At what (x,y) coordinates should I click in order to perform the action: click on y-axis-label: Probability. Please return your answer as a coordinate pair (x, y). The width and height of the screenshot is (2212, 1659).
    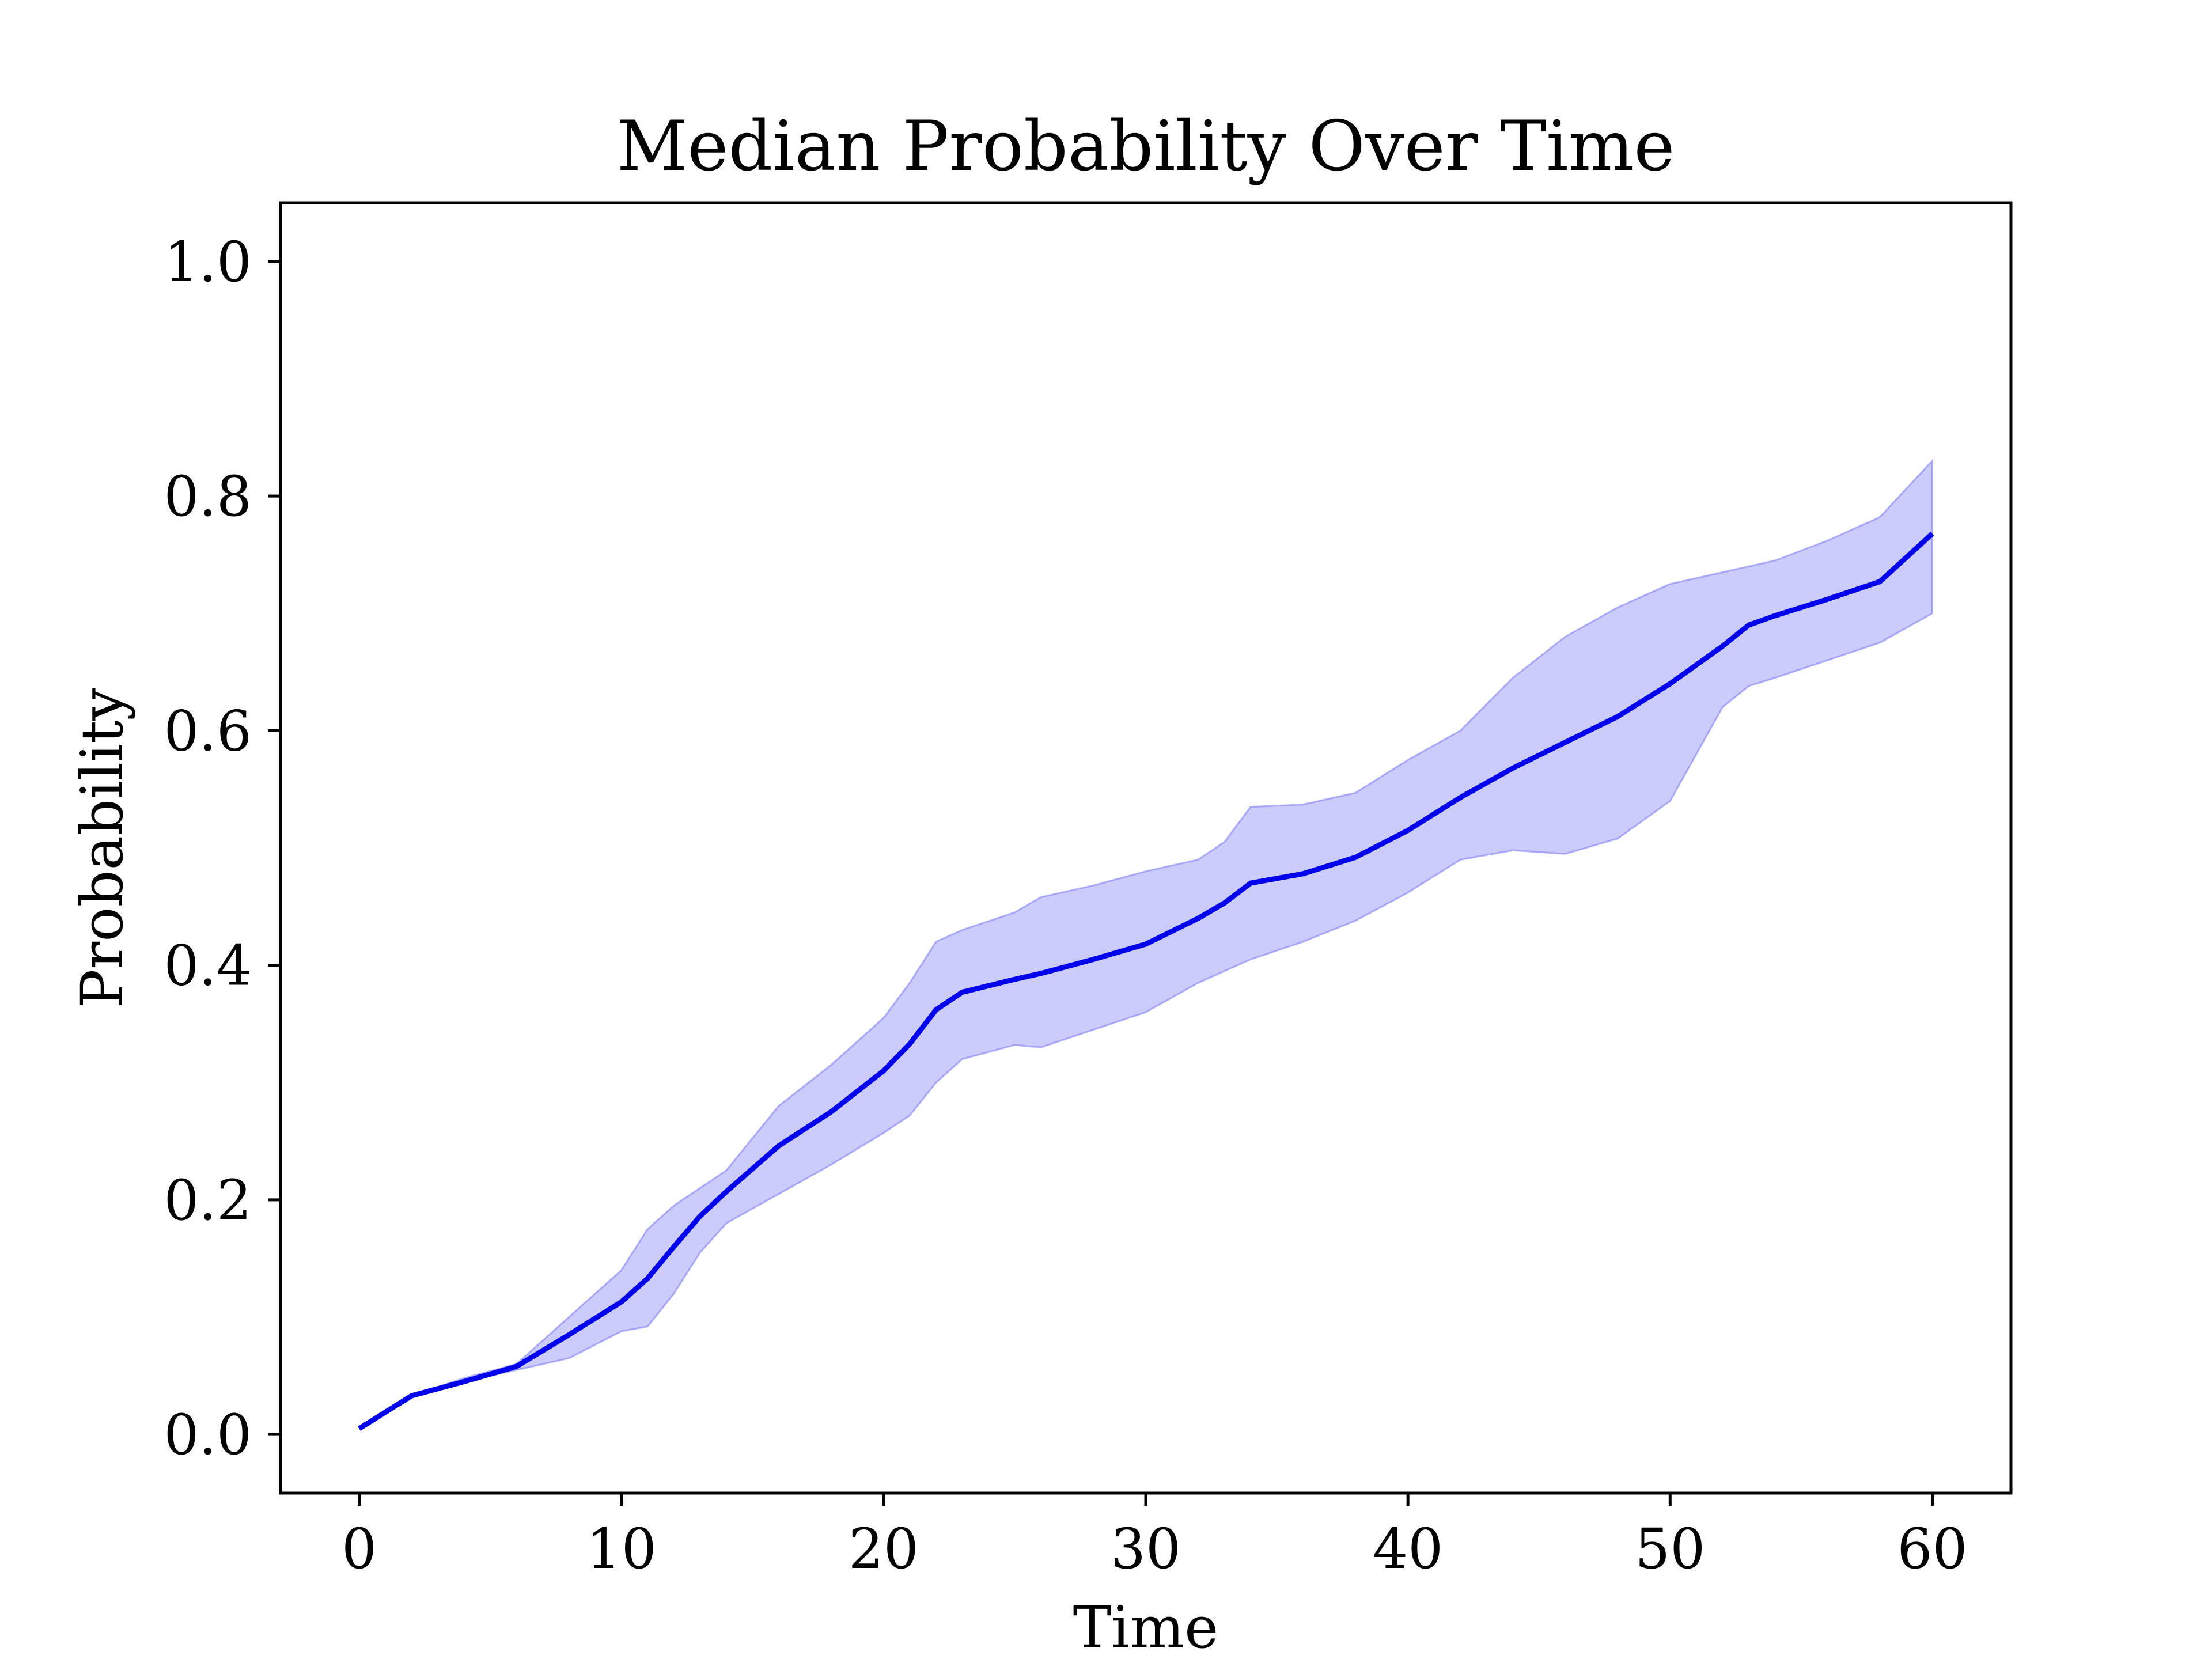
    Looking at the image, I should click on (102, 848).